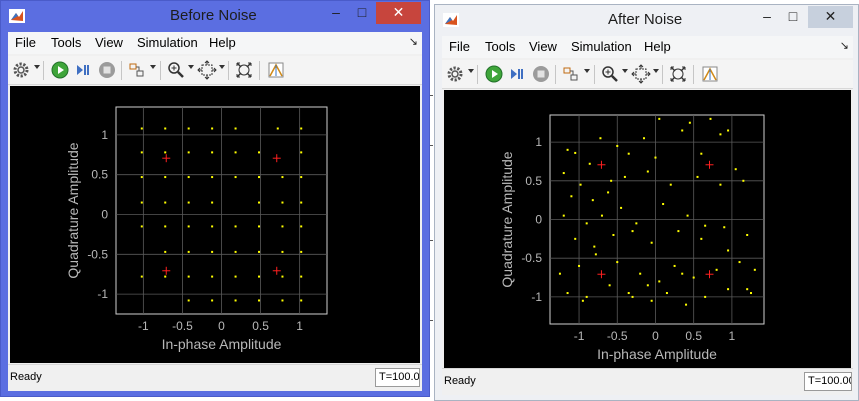 The height and width of the screenshot is (401, 859). Describe the element at coordinates (228, 70) in the screenshot. I see `toolbar-separator` at that location.